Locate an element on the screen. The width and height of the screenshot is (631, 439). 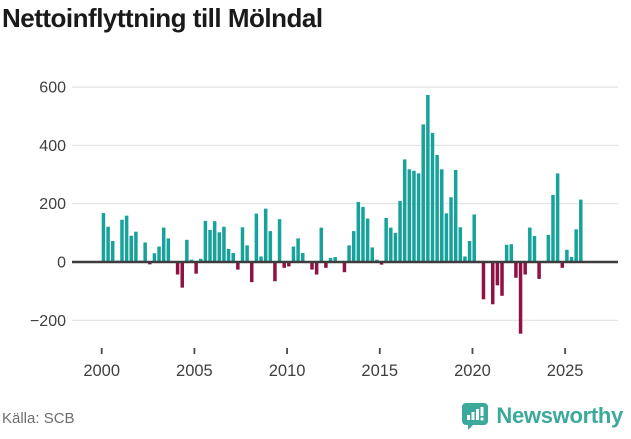
y-tick-label: 400 is located at coordinates (52, 146).